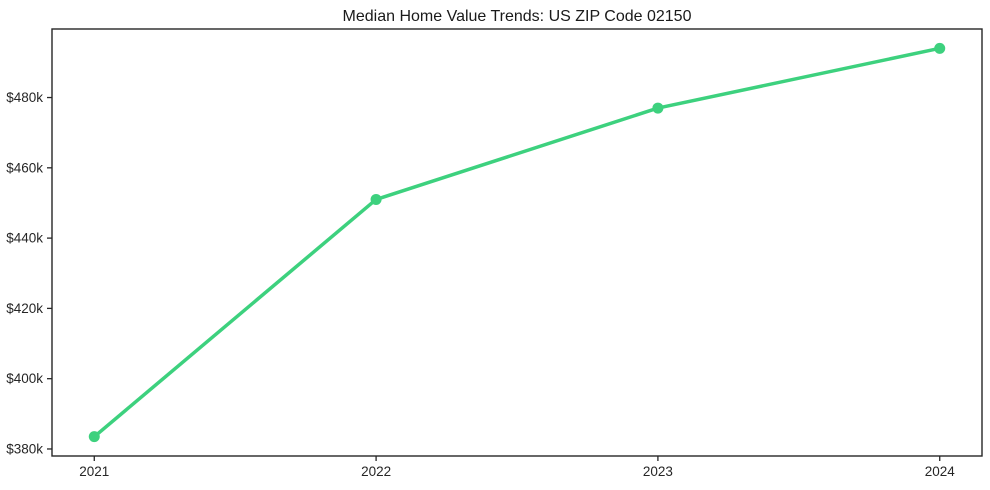 The width and height of the screenshot is (990, 490). What do you see at coordinates (94, 471) in the screenshot?
I see `x-axis-tick-label: 2021` at bounding box center [94, 471].